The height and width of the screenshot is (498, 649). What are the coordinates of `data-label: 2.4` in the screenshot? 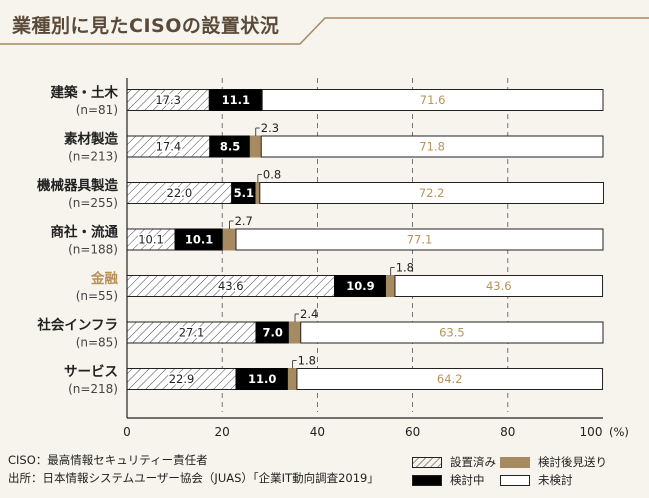 It's located at (309, 314).